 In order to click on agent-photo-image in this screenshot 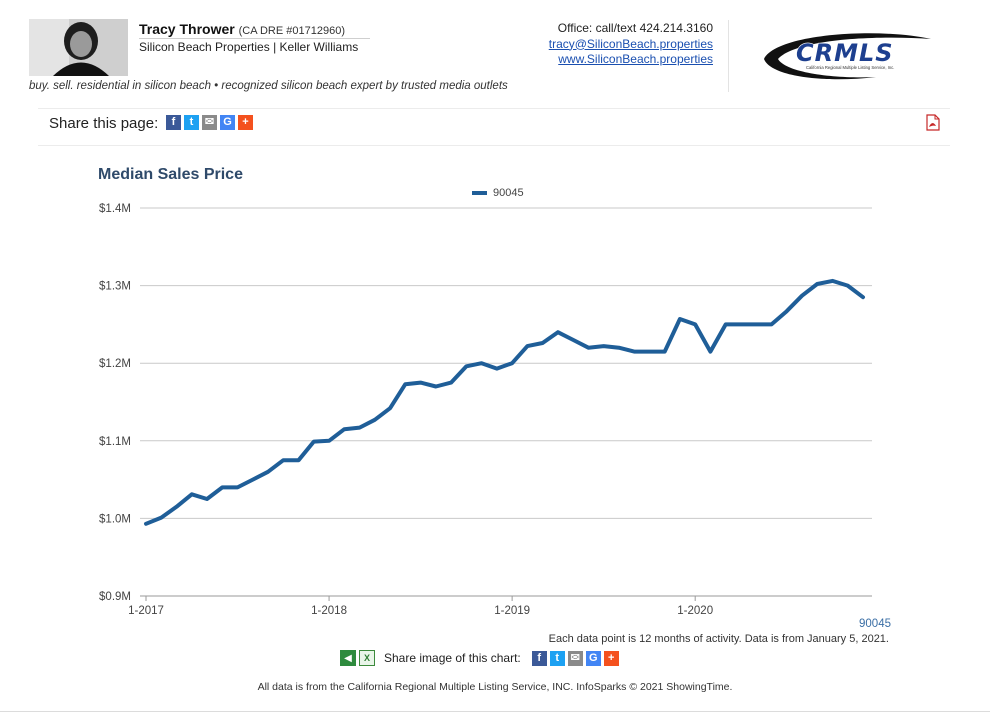, I will do `click(78, 47)`.